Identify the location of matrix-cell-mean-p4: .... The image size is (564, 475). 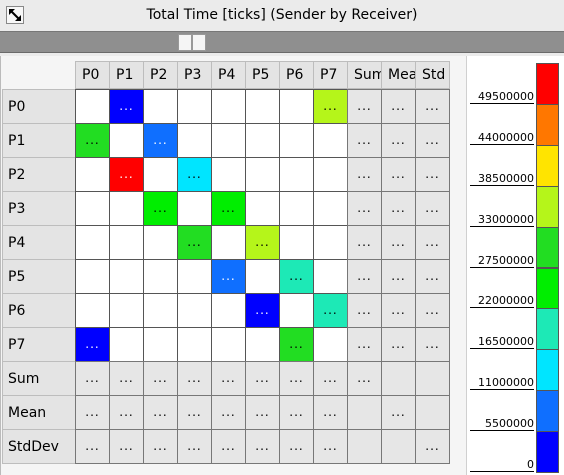
(228, 412).